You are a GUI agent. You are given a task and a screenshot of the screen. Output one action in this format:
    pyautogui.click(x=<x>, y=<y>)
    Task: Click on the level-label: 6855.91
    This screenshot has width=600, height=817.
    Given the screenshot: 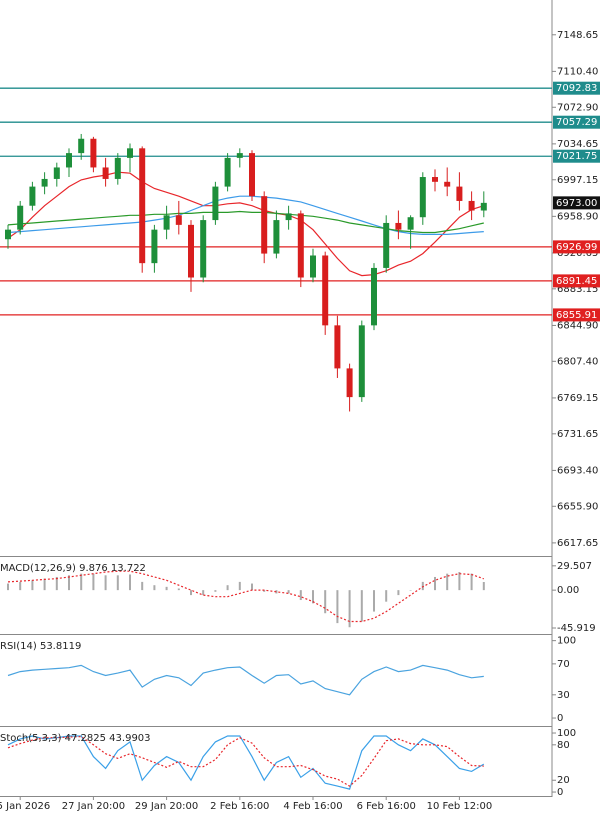 What is the action you would take?
    pyautogui.click(x=576, y=315)
    